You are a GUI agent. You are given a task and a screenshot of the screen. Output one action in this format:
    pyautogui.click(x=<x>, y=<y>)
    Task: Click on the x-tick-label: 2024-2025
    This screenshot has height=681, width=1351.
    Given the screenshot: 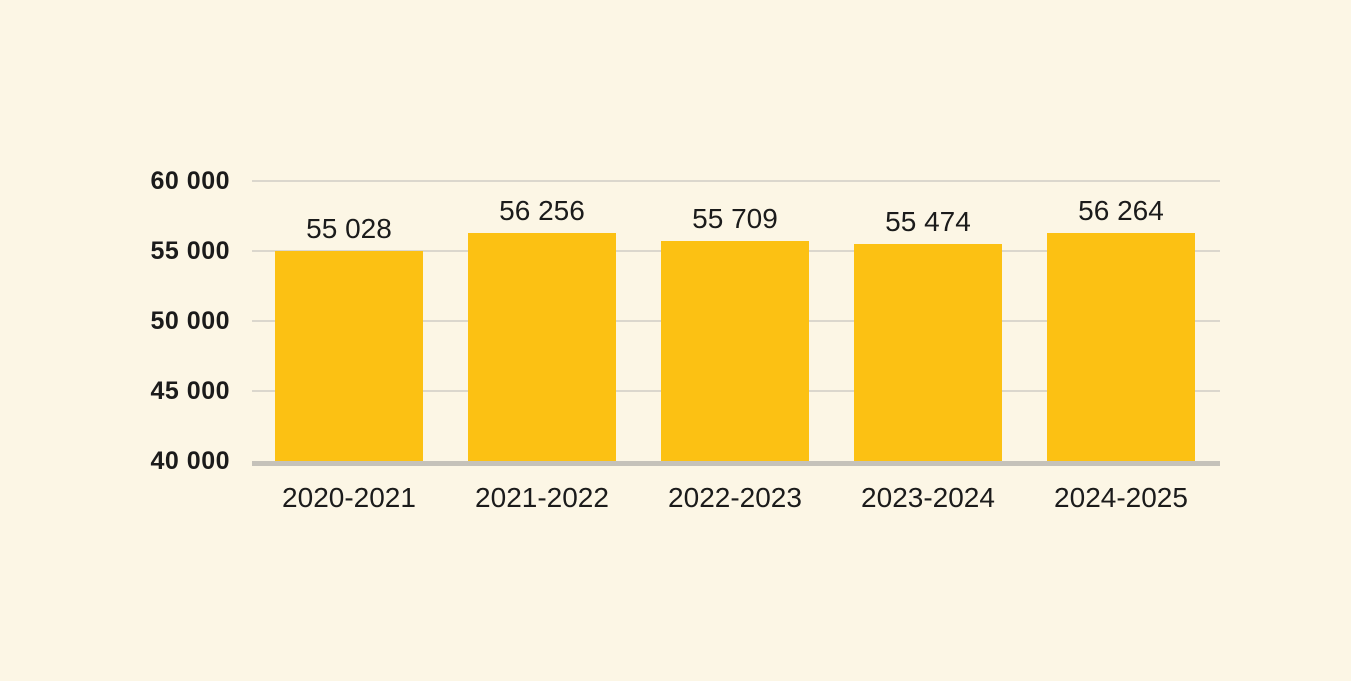 What is the action you would take?
    pyautogui.click(x=1121, y=497)
    